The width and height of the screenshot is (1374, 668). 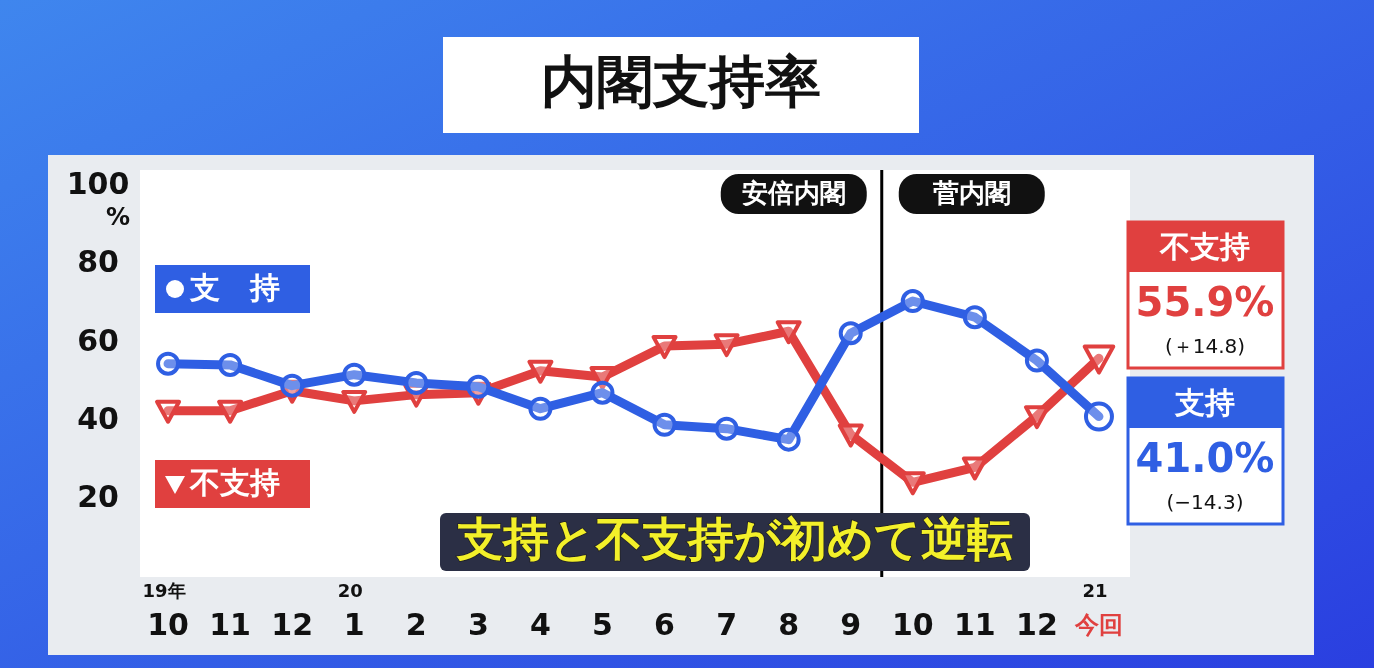 What do you see at coordinates (234, 482) in the screenshot?
I see `series-label: 不支持` at bounding box center [234, 482].